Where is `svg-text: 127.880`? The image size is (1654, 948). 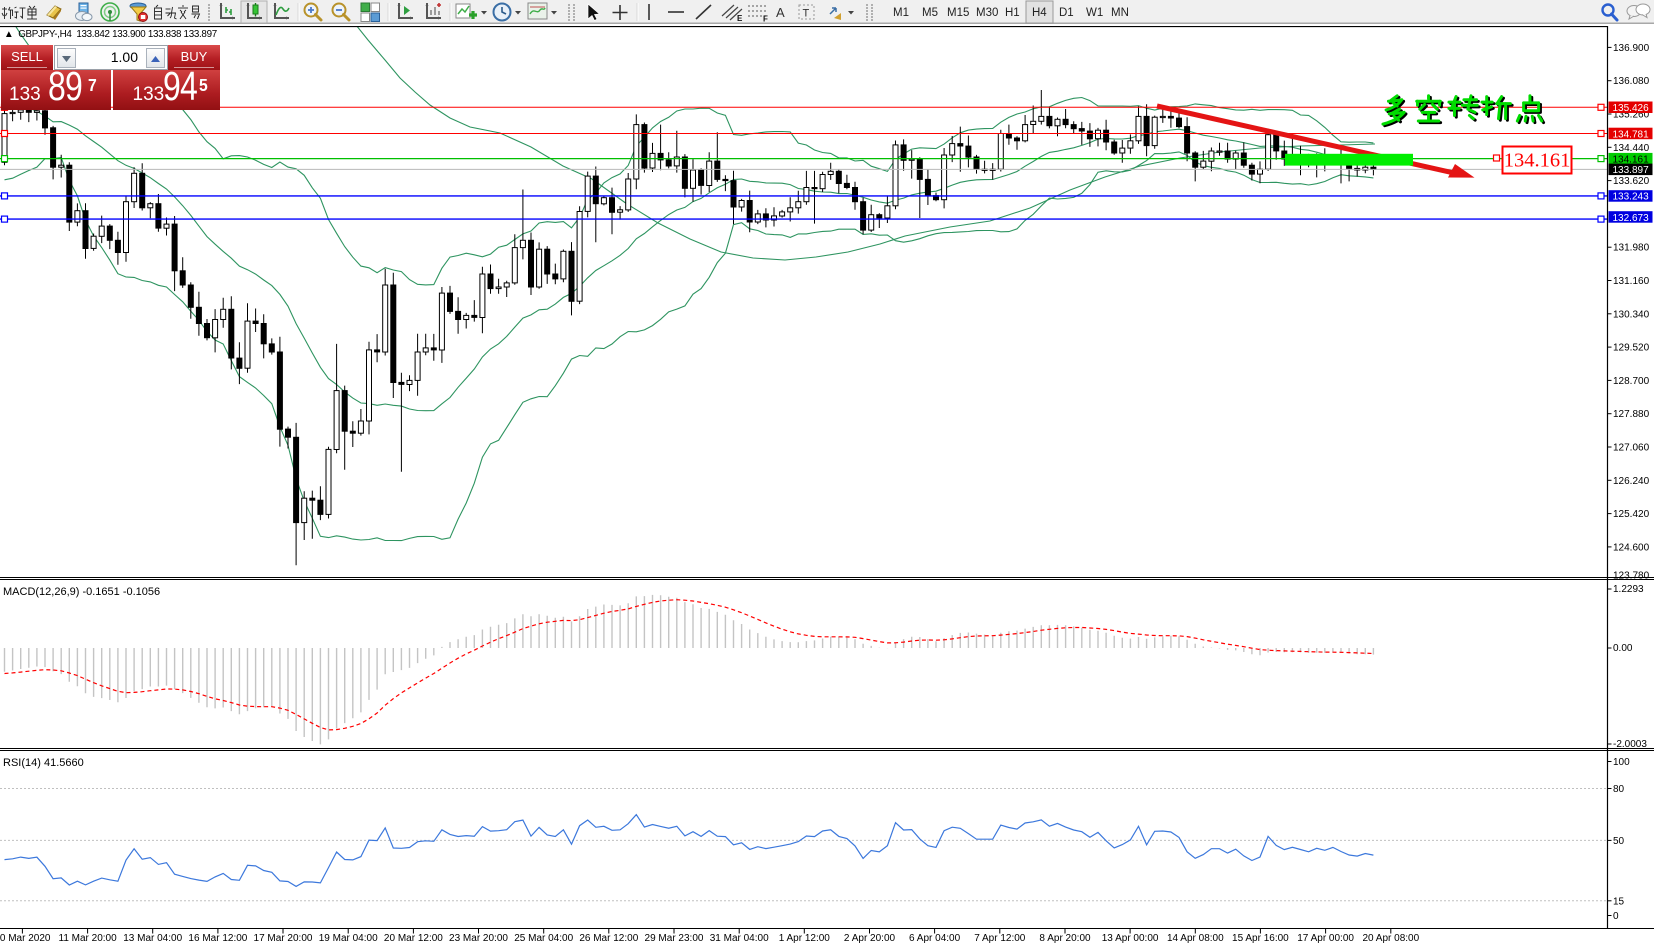 svg-text: 127.880 is located at coordinates (1631, 414).